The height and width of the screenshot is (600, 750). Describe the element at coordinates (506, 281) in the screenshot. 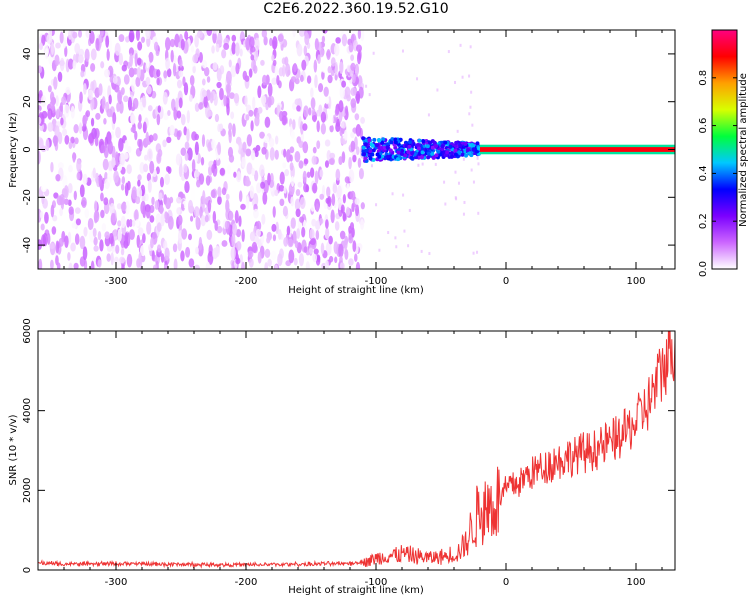

I see `spectrogram-x-tick-label: 0` at that location.